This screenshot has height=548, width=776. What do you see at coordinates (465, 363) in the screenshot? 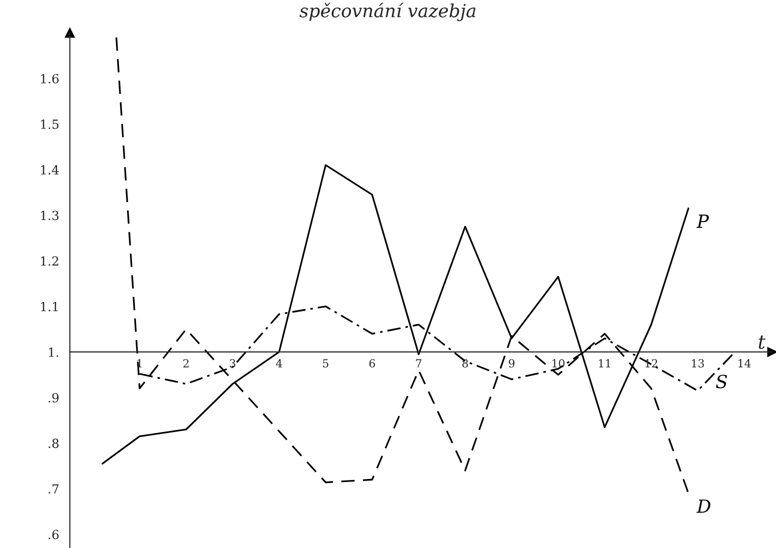
I see `x-tick-label: 8` at bounding box center [465, 363].